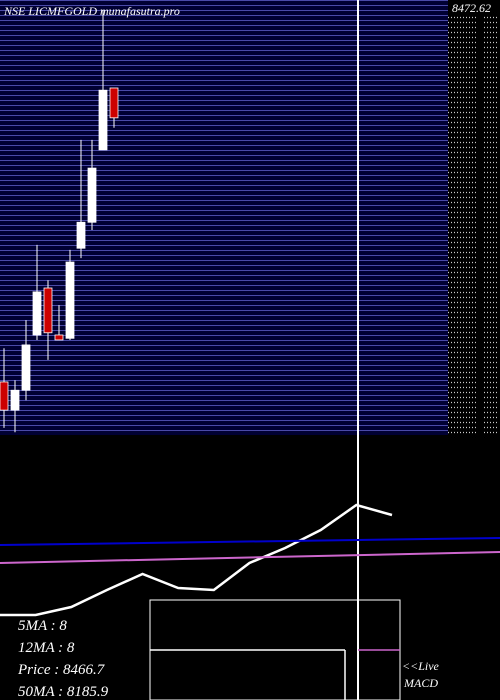 Image resolution: width=500 pixels, height=700 pixels. Describe the element at coordinates (63, 692) in the screenshot. I see `info-text: 50MA : 8185.9` at that location.